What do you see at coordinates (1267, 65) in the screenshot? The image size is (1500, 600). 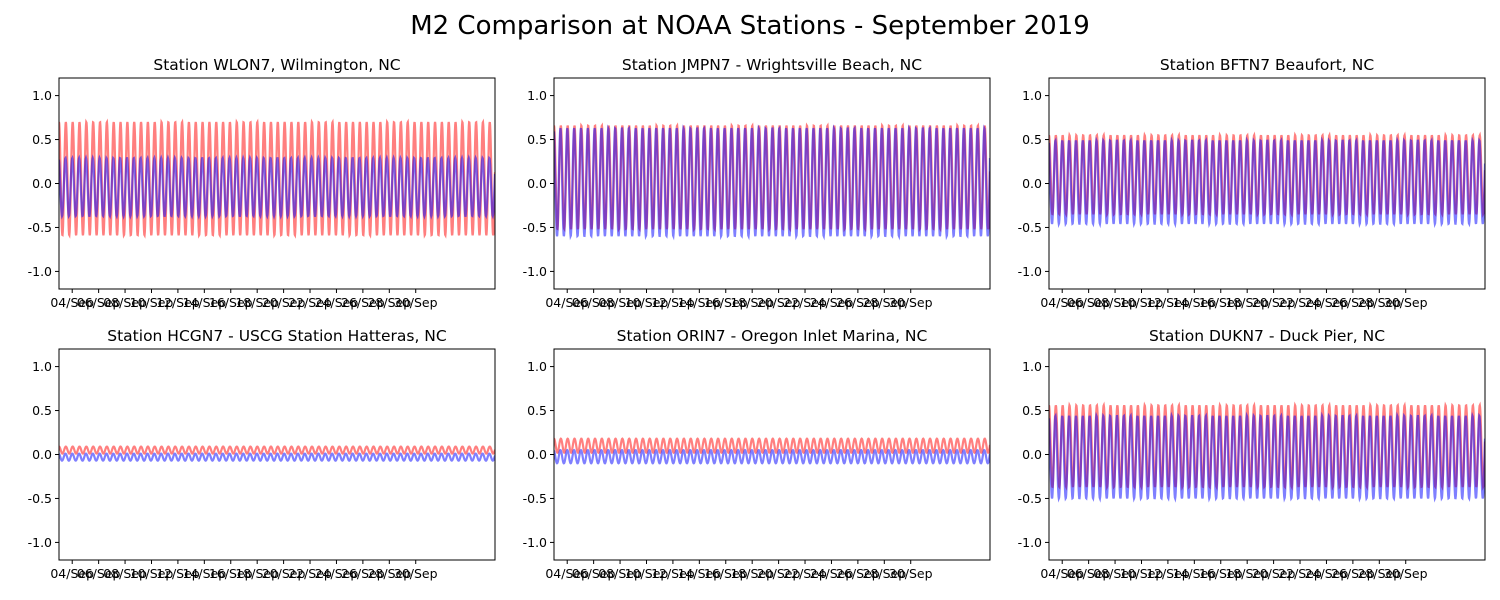 I see `chart-title: Station BFTN7 Beaufort, NC` at bounding box center [1267, 65].